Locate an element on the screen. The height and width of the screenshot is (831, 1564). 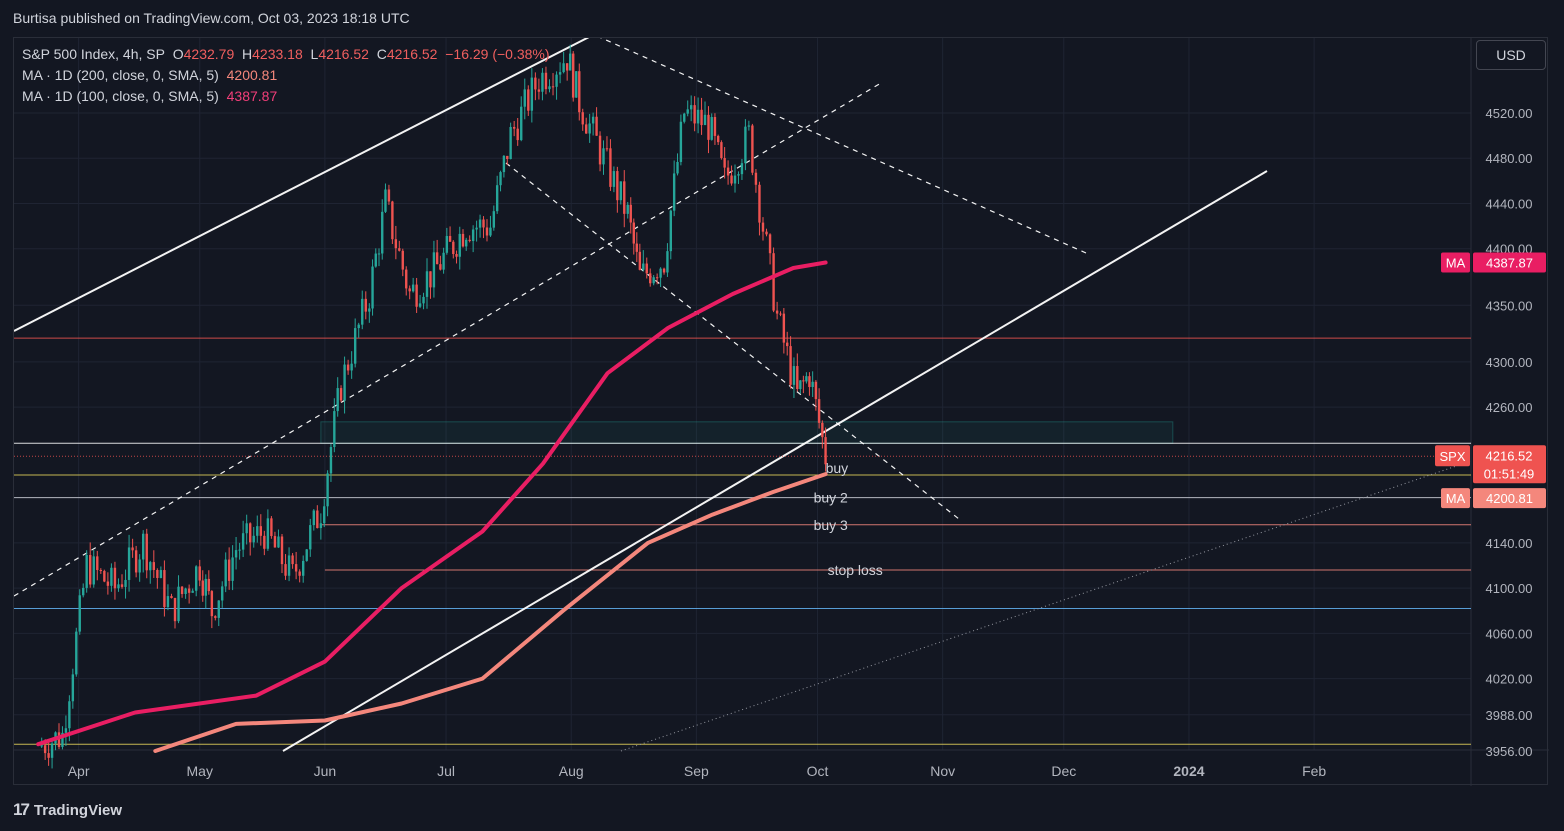
legend-high: 4233.18 is located at coordinates (277, 54).